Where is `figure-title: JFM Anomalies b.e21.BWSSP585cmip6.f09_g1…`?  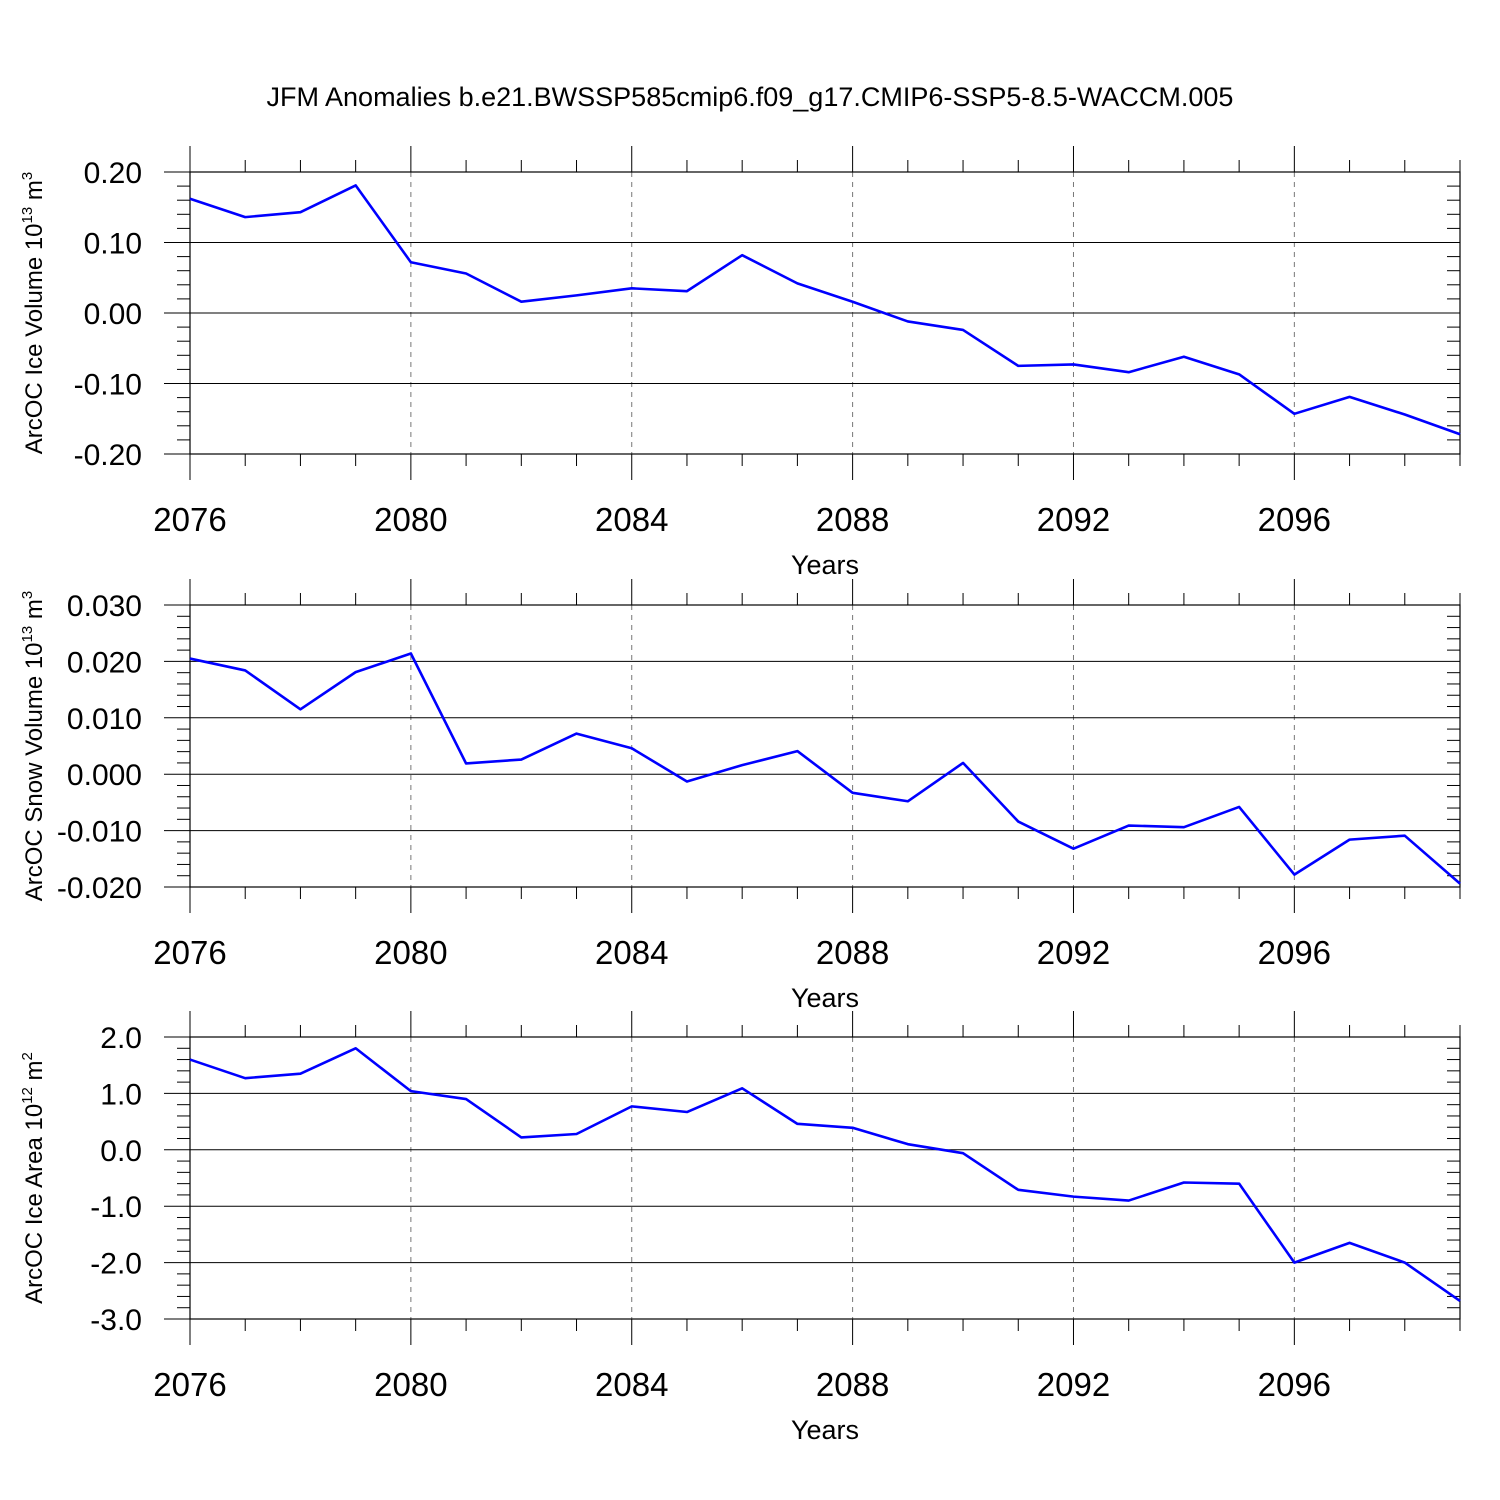
figure-title: JFM Anomalies b.e21.BWSSP585cmip6.f09_g1… is located at coordinates (750, 97).